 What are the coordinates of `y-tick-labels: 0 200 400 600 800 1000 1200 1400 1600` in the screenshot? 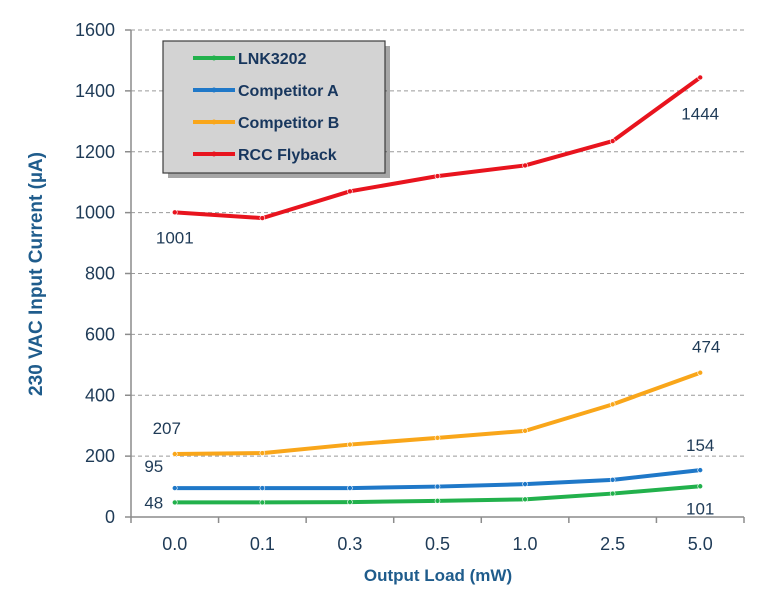 It's located at (95, 273).